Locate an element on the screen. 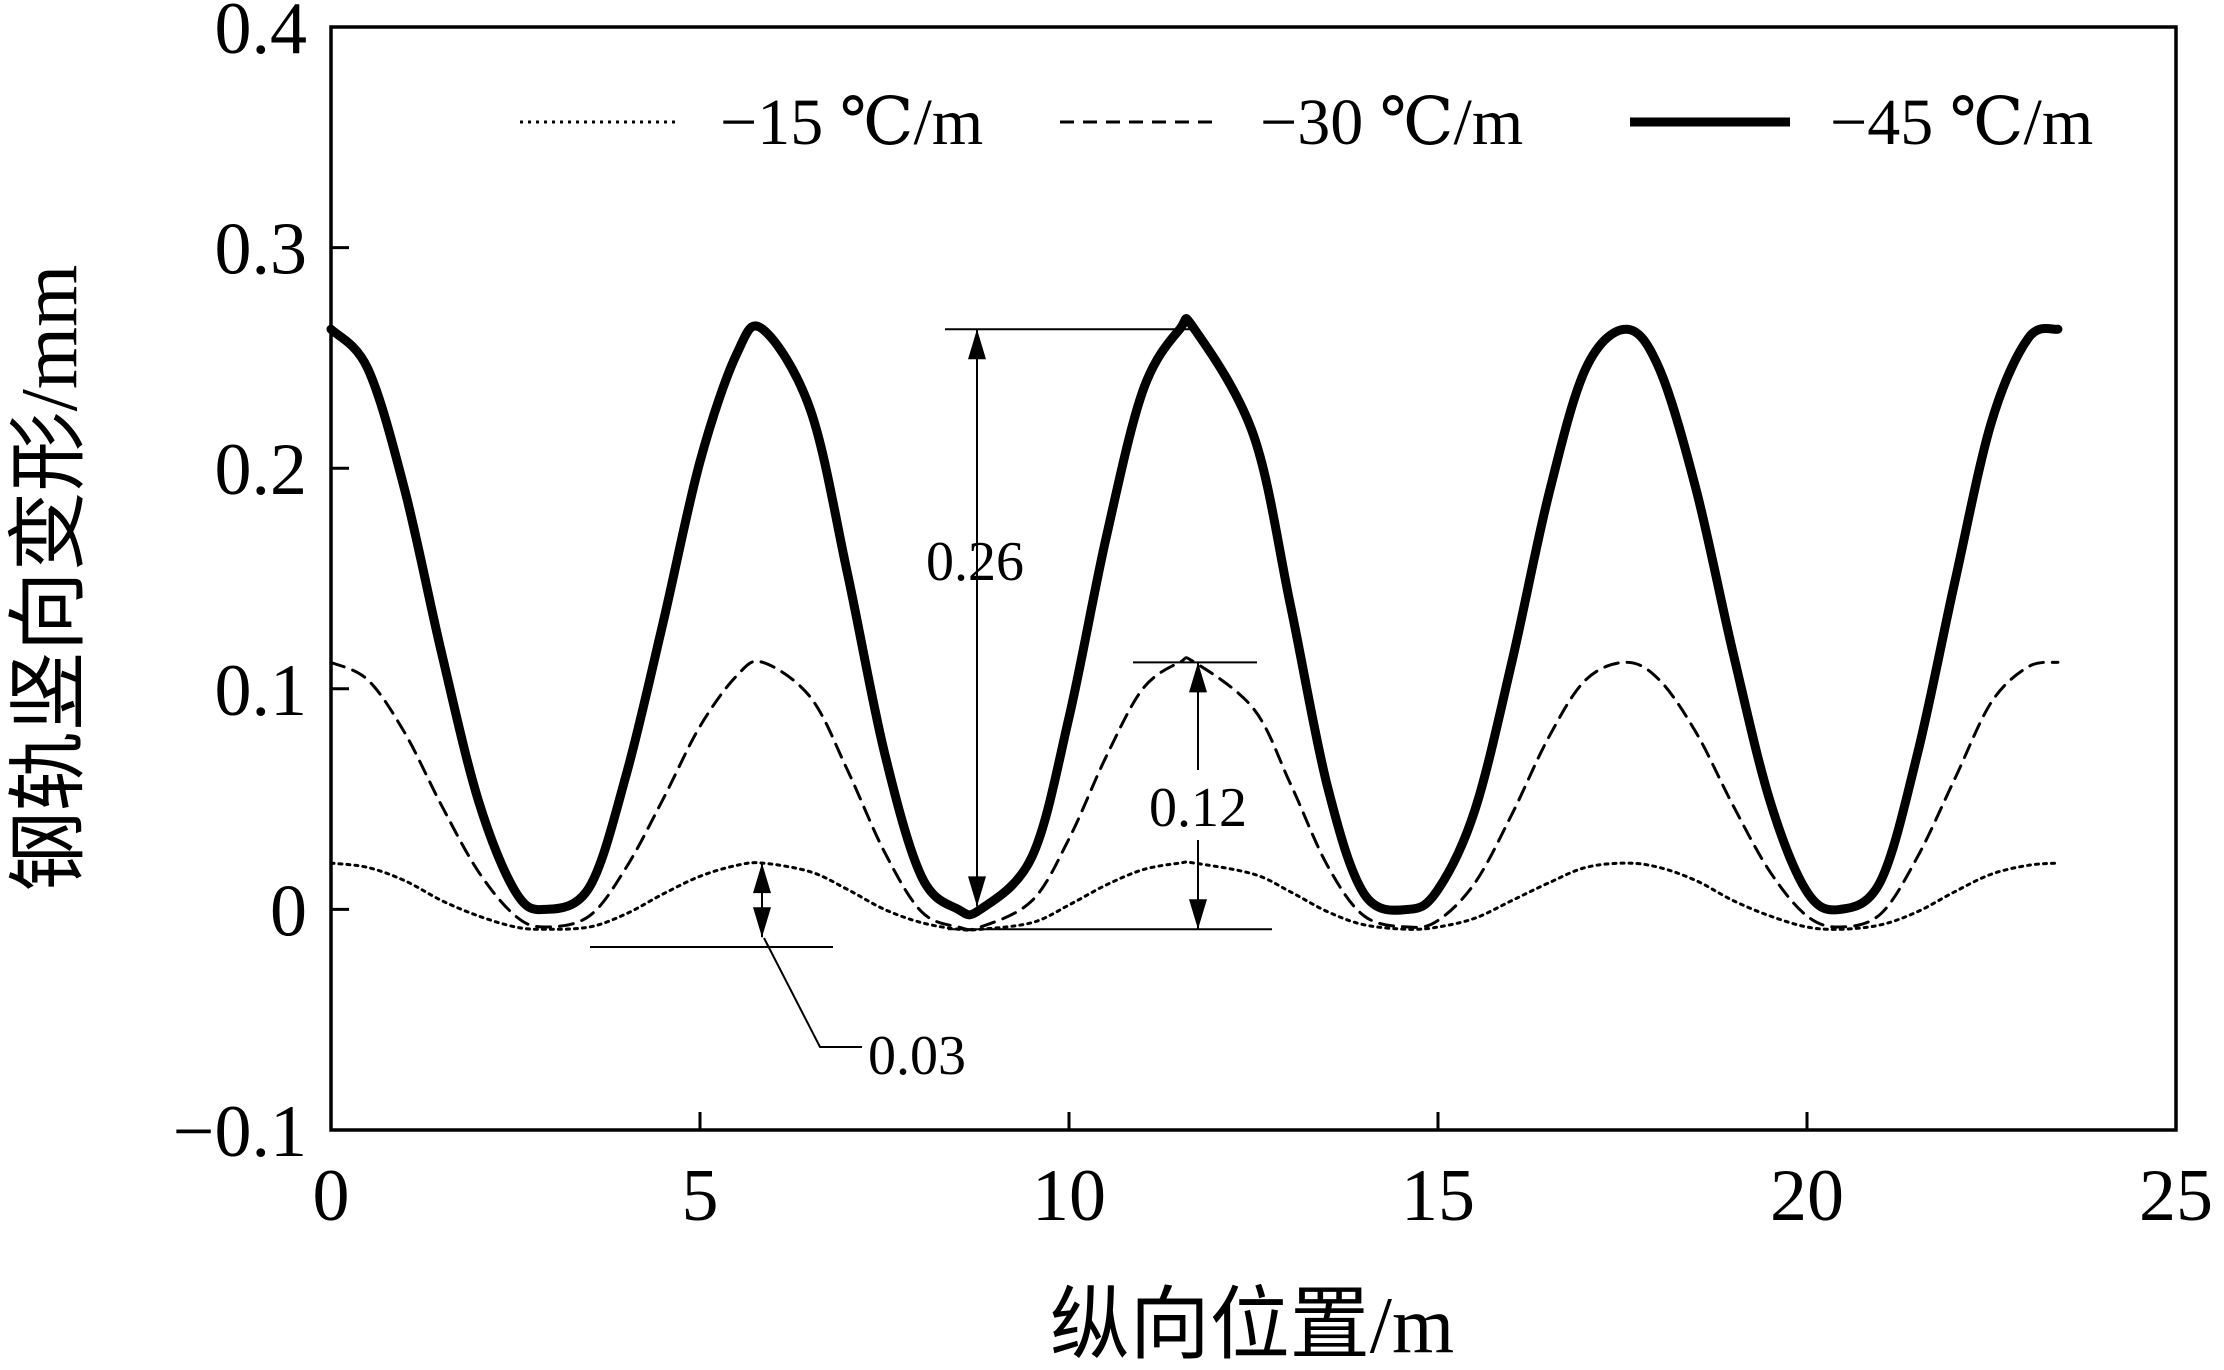 This screenshot has height=1370, width=2224. y-axis-title: 钢轨竖向变形/mm is located at coordinates (50, 578).